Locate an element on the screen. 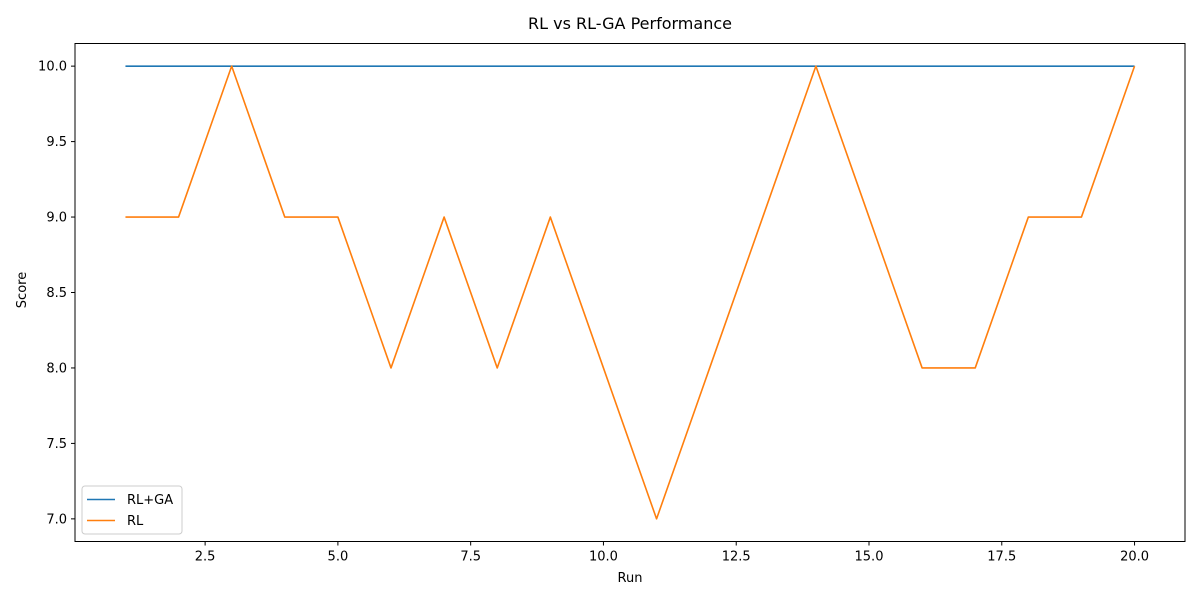 Image resolution: width=1200 pixels, height=604 pixels. x-tick-label: 5.0 is located at coordinates (338, 557).